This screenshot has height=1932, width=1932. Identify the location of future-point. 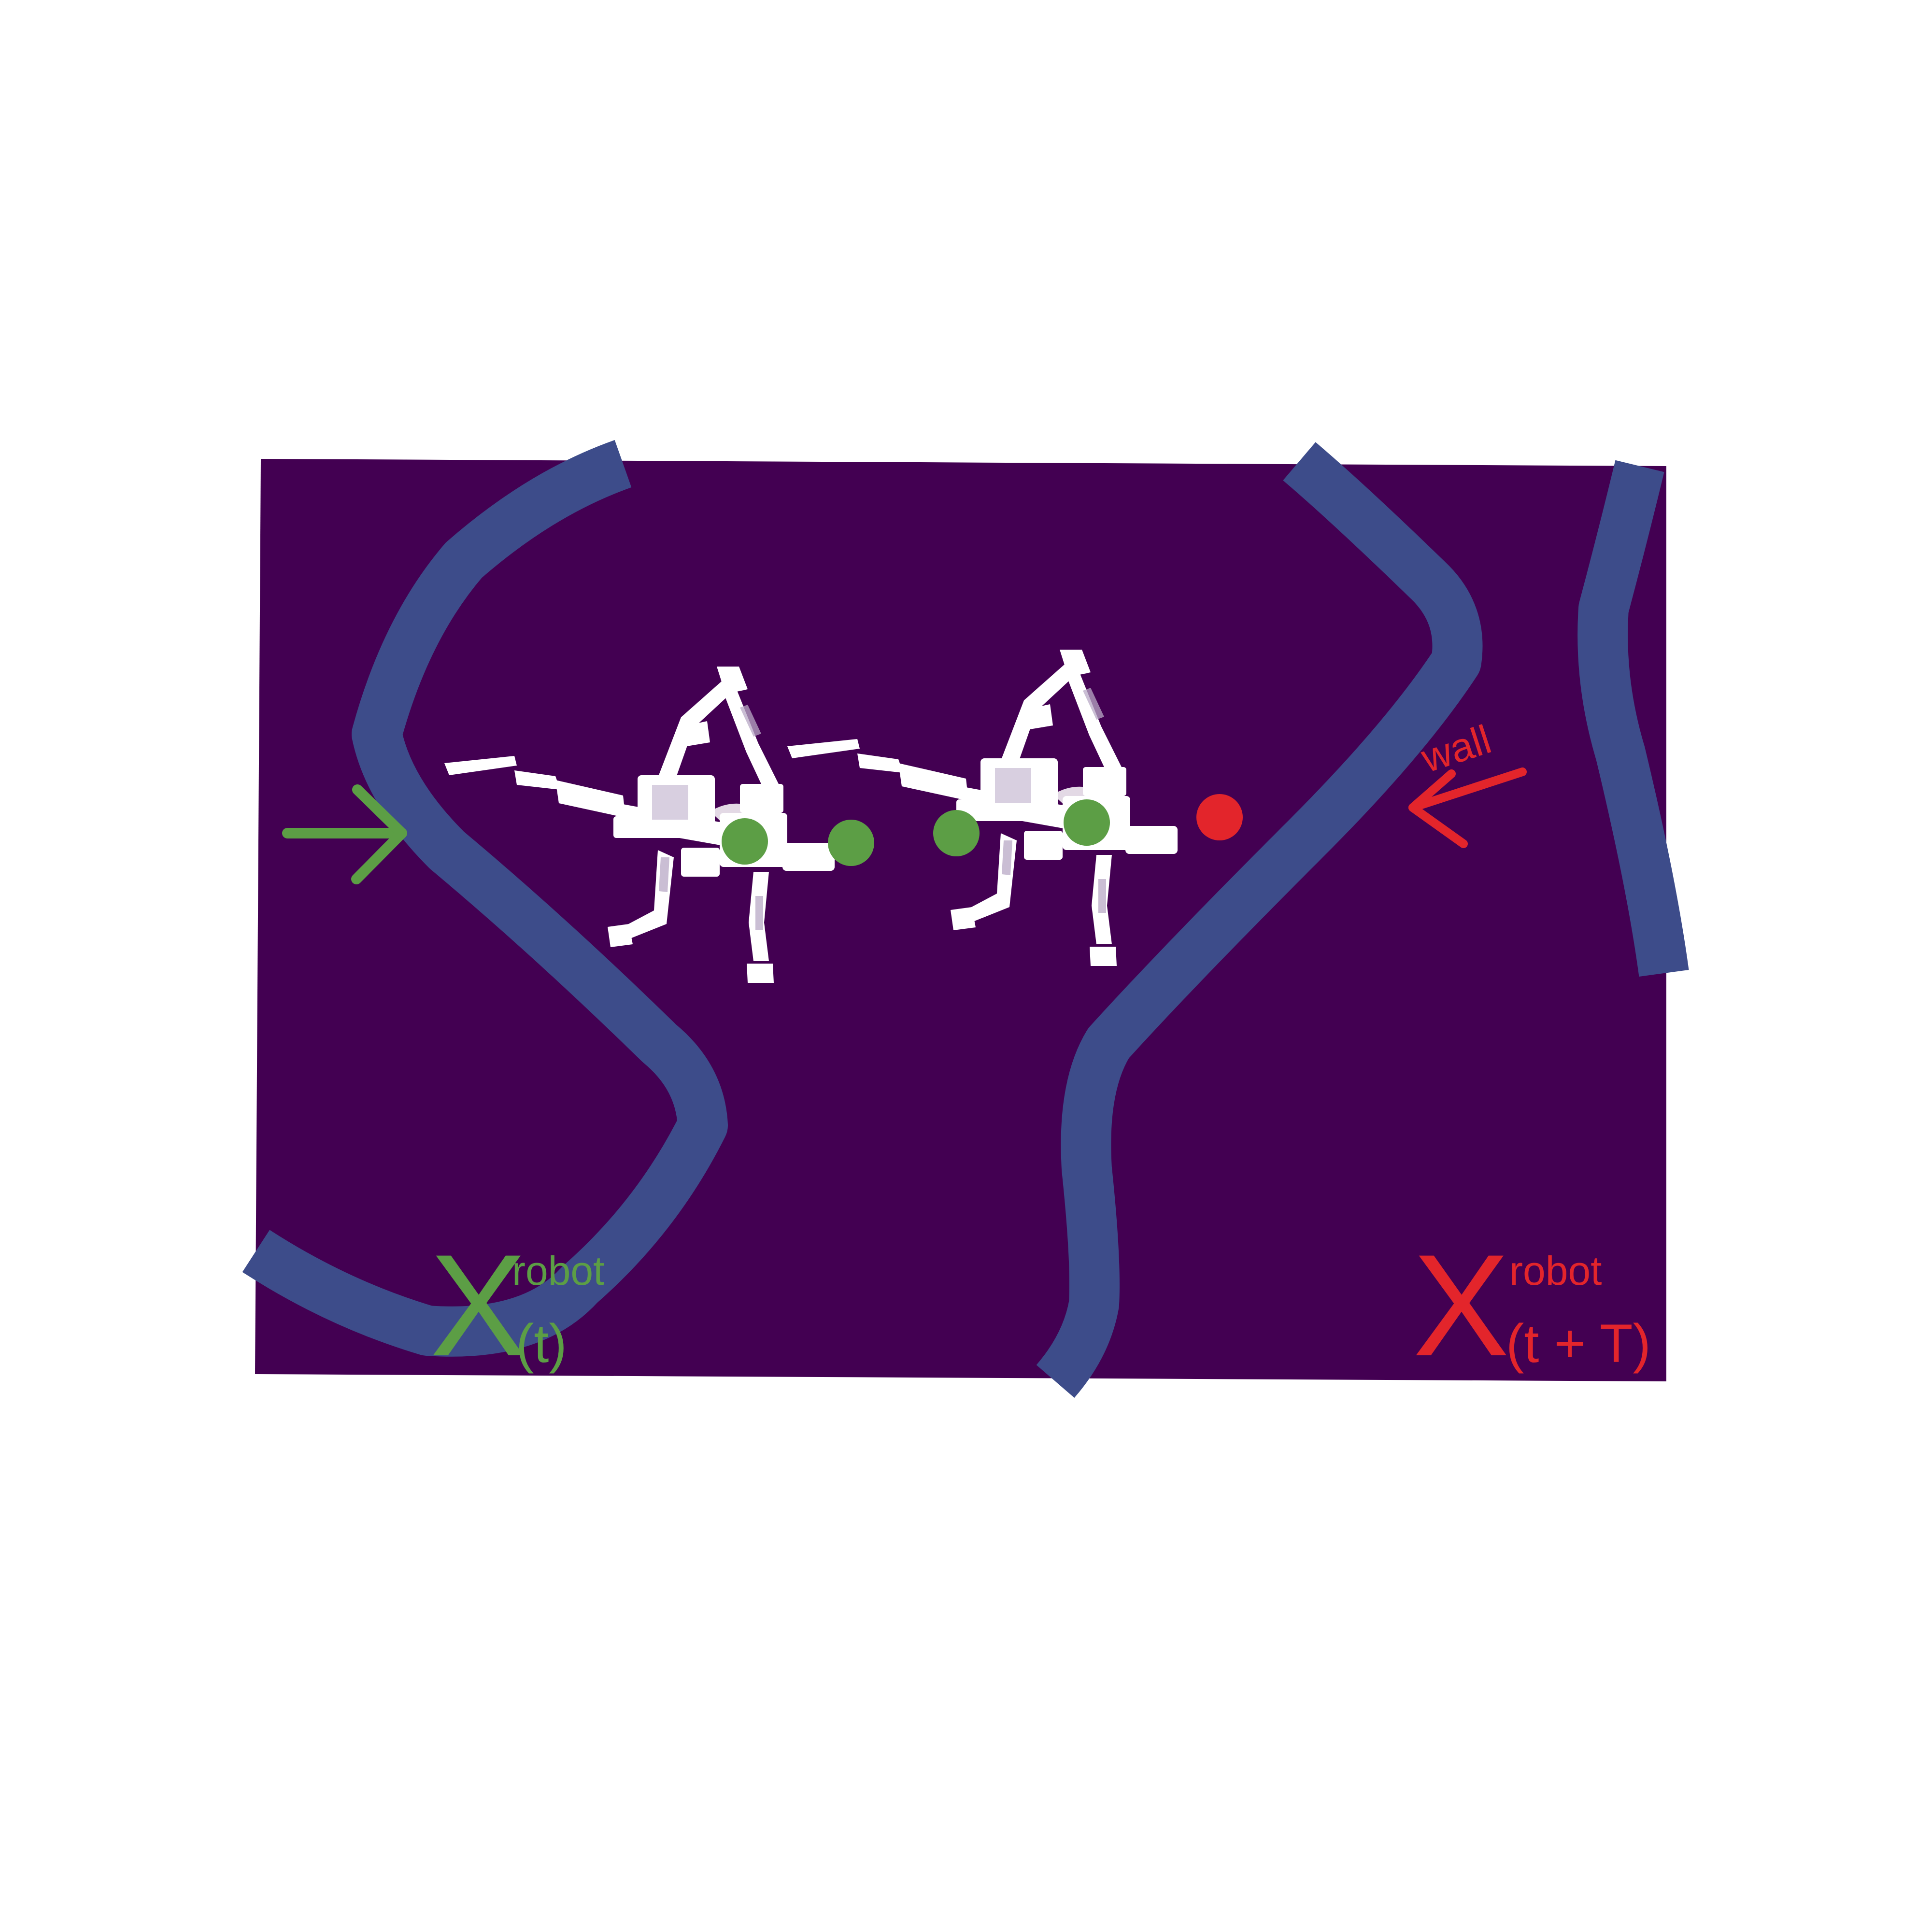
(1219, 817).